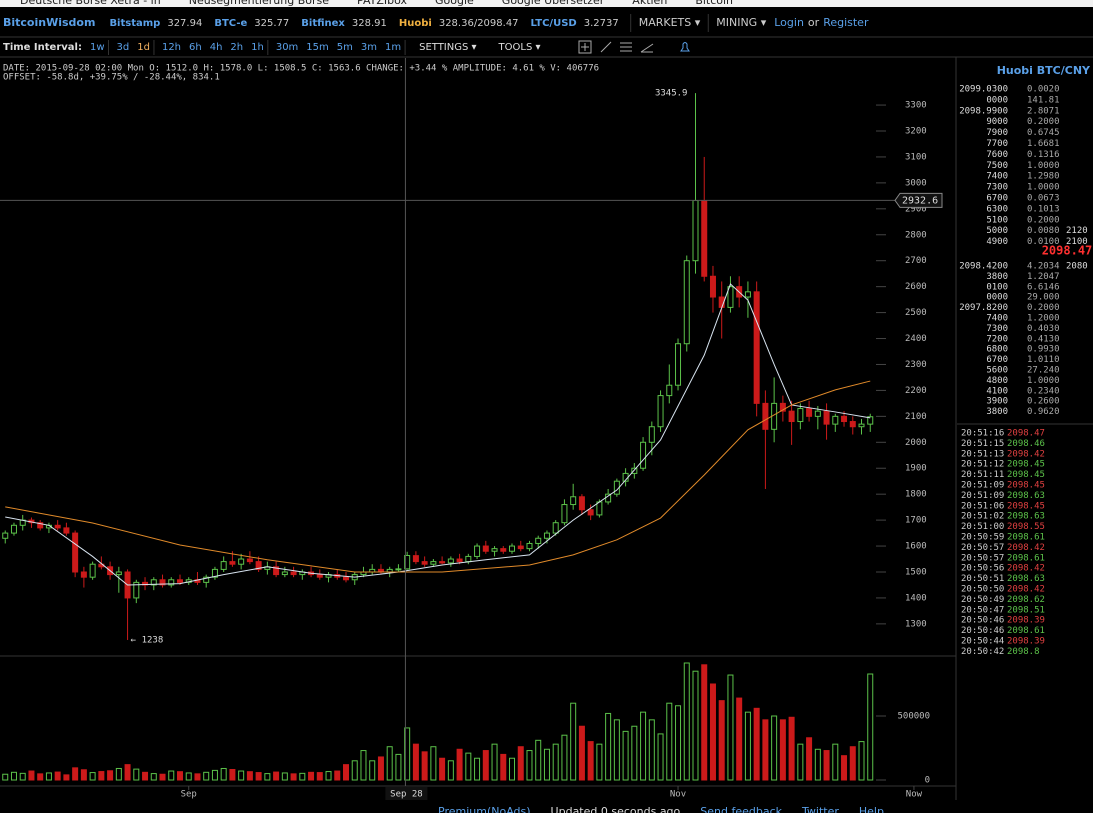  Describe the element at coordinates (1043, 100) in the screenshot. I see `book-amount: 141.81` at that location.